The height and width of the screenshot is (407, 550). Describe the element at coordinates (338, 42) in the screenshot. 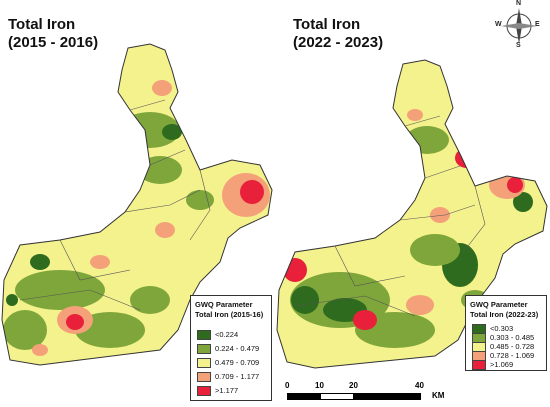

I see `map-title-line2: (2022 - 2023)` at that location.